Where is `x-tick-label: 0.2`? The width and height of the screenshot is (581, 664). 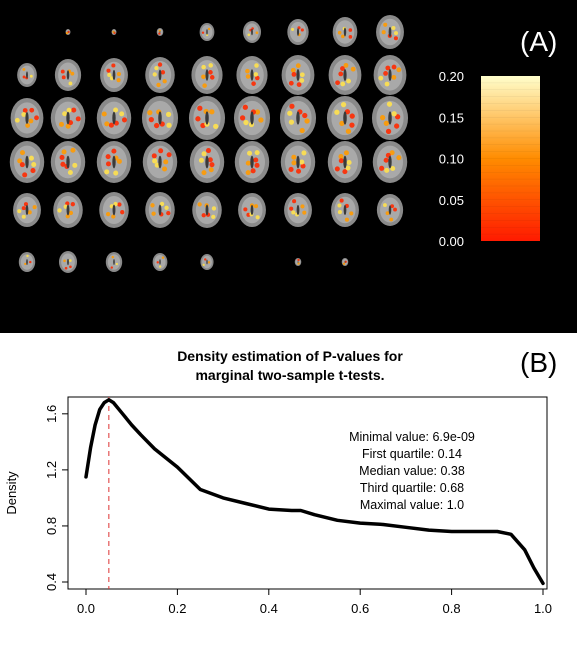
x-tick-label: 0.2 is located at coordinates (177, 608).